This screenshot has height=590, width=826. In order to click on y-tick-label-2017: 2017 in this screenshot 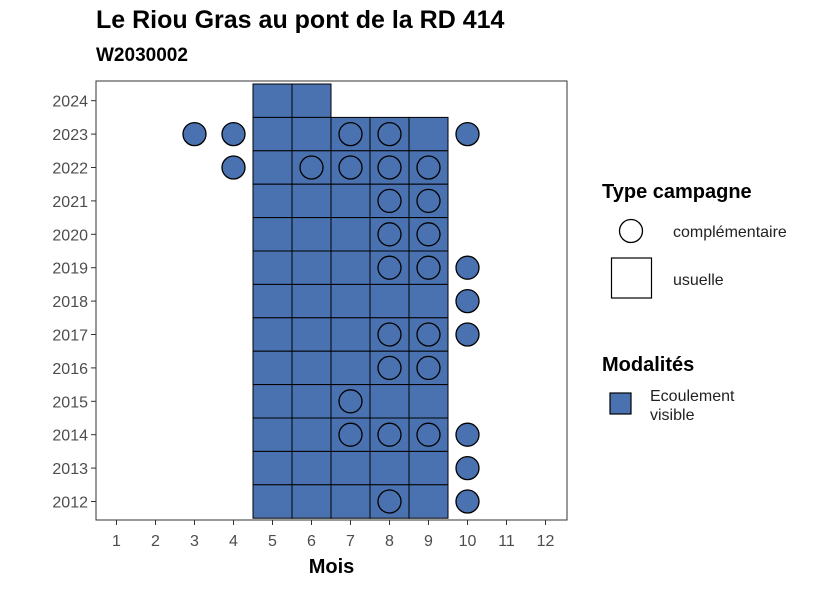, I will do `click(70, 336)`.